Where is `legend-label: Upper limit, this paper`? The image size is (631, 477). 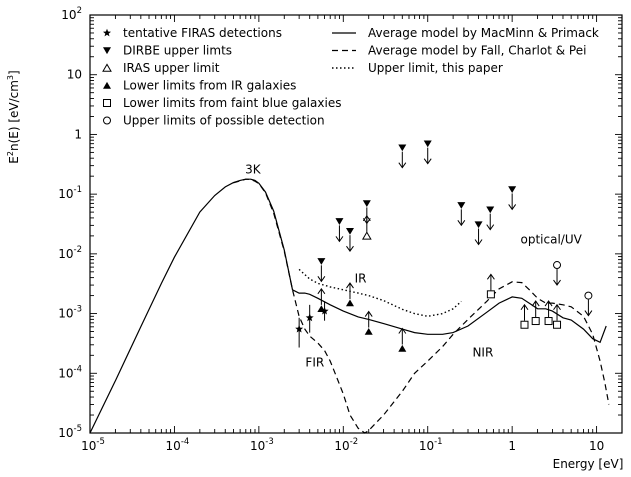 legend-label: Upper limit, this paper is located at coordinates (435, 68).